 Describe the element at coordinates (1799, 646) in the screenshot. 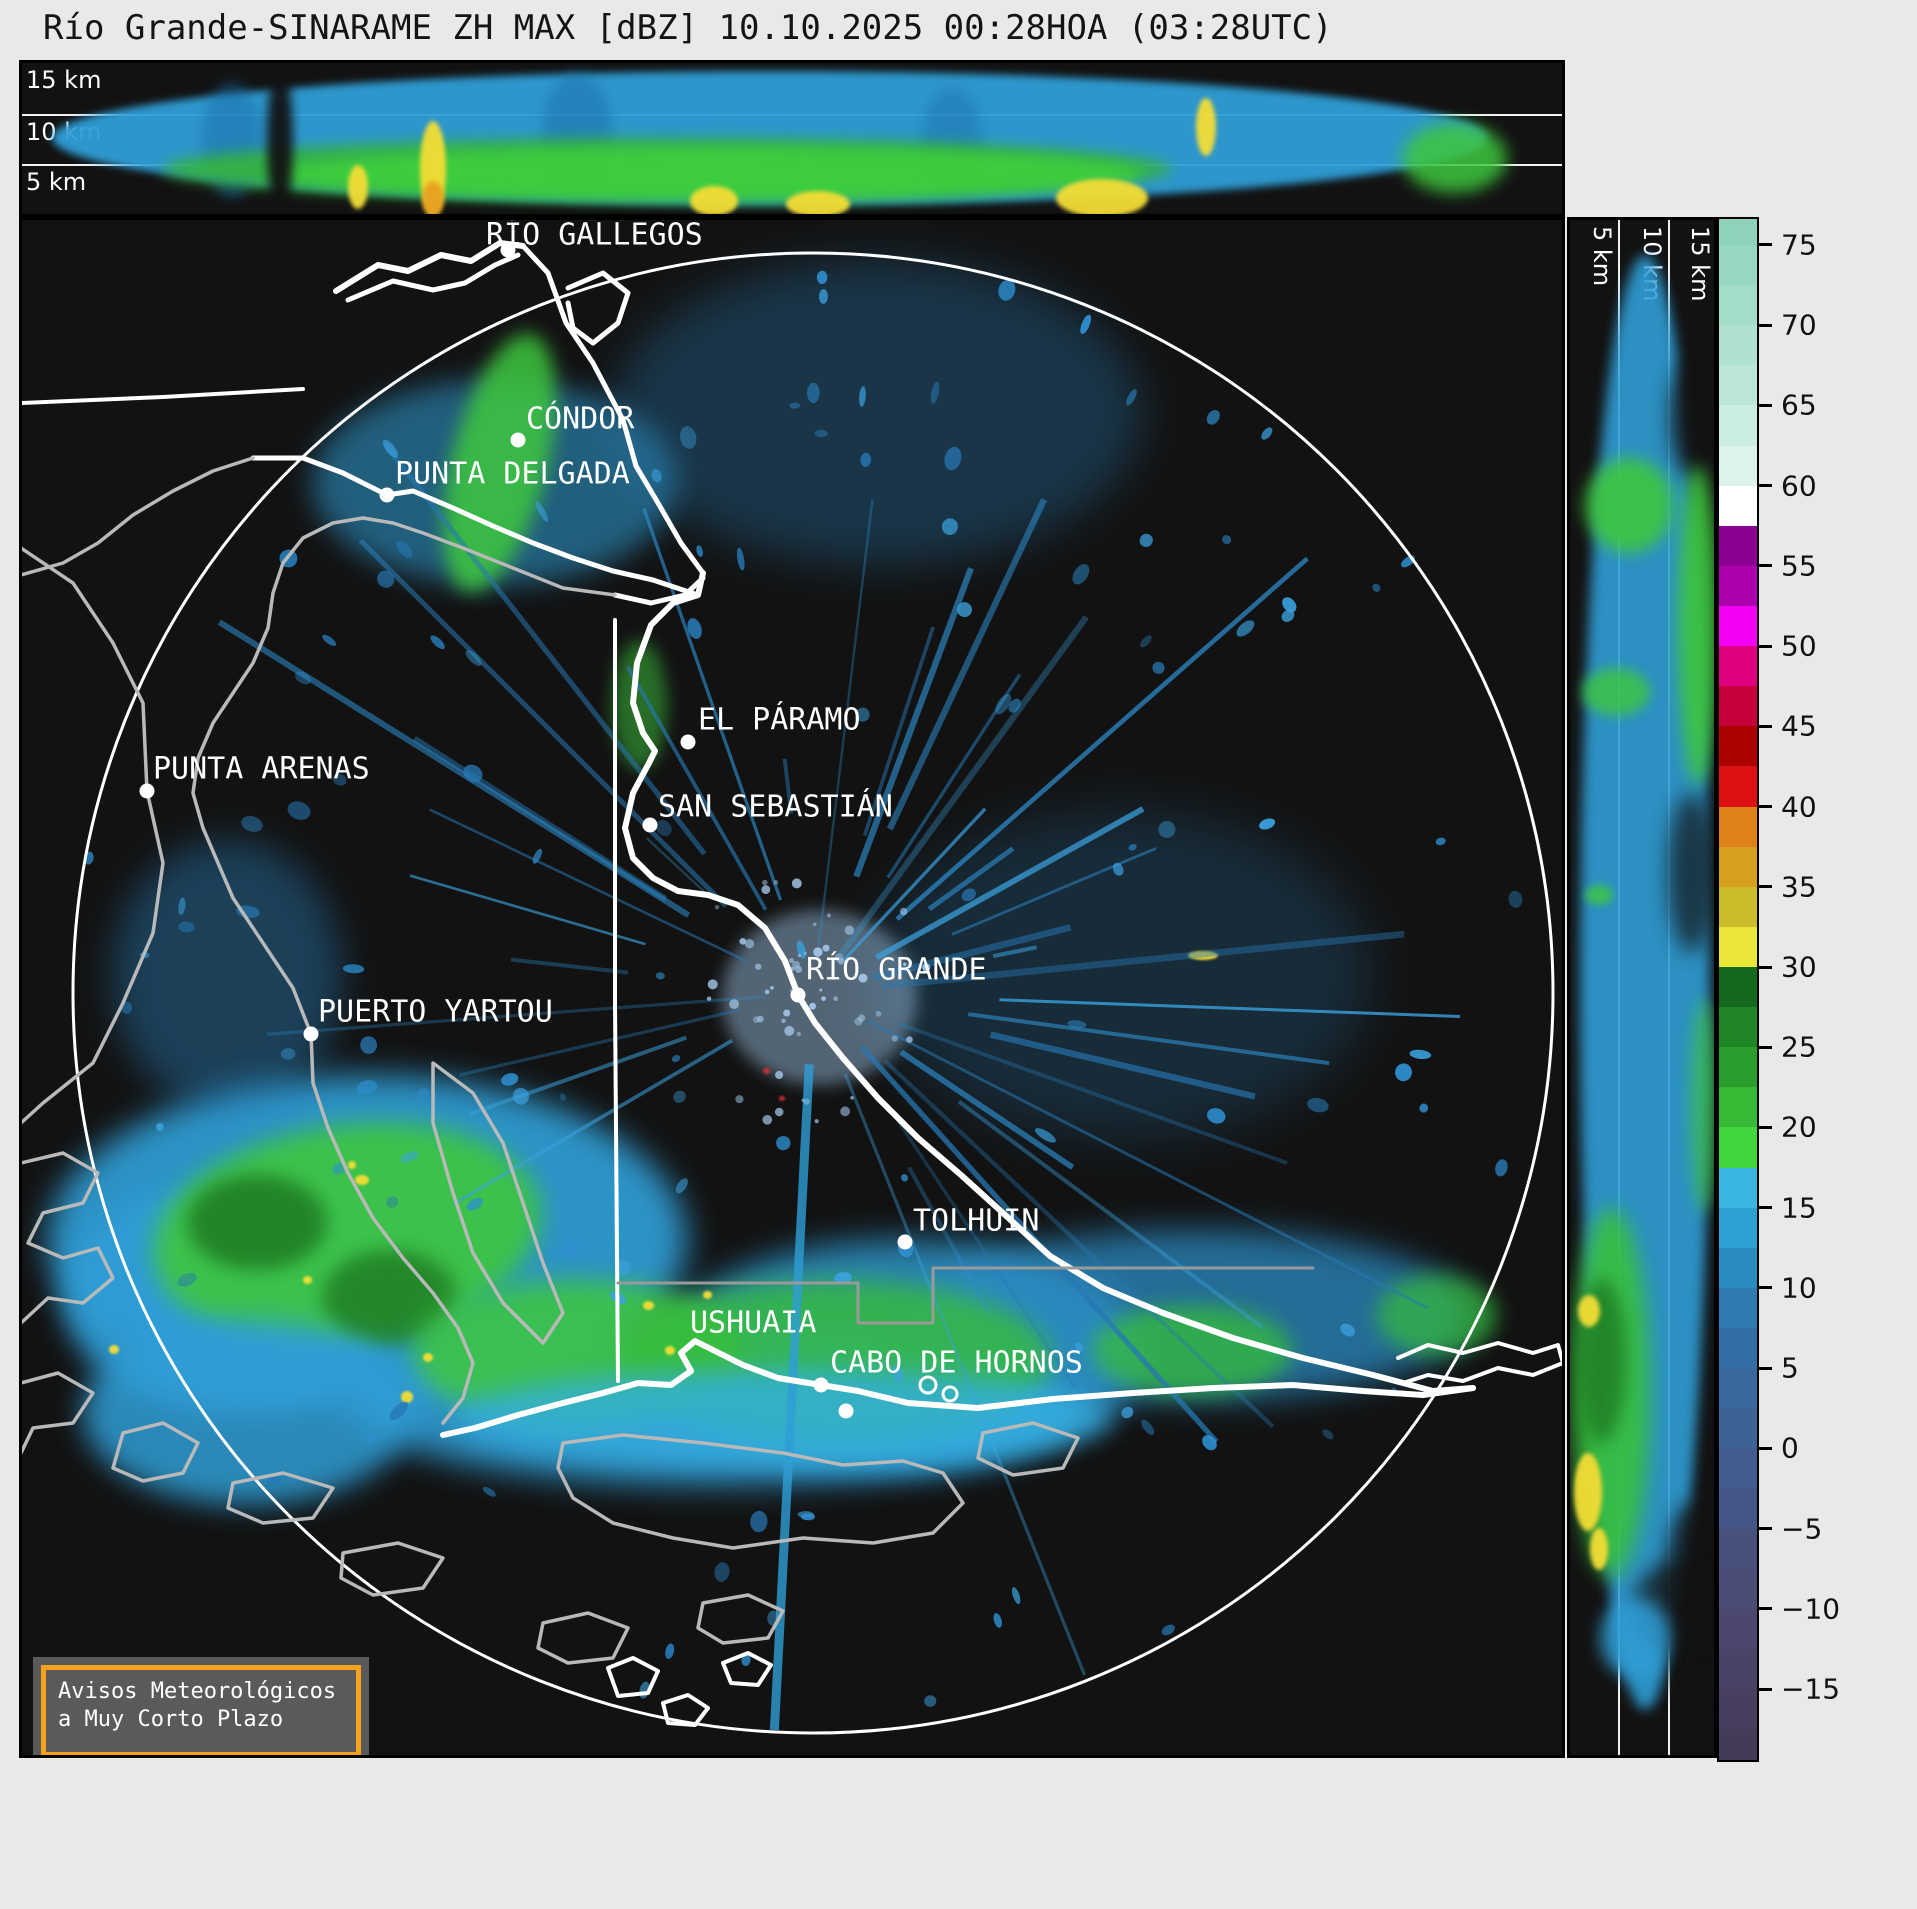

I see `colorbar-tick-label: 50` at that location.